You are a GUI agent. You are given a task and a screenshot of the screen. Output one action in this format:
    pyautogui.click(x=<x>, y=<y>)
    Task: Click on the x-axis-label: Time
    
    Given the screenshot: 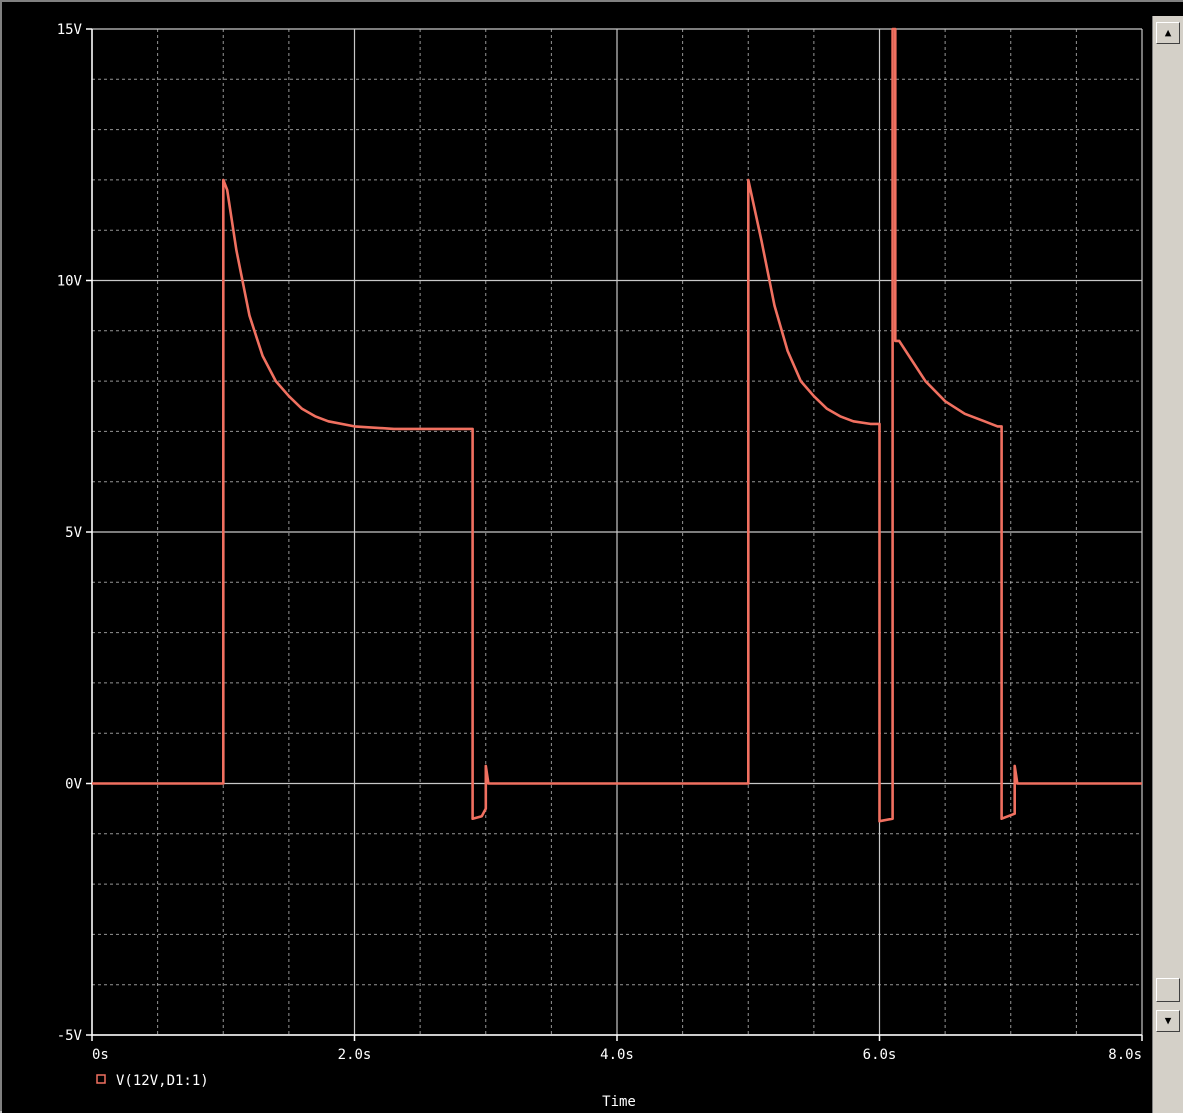 What is the action you would take?
    pyautogui.click(x=619, y=1102)
    